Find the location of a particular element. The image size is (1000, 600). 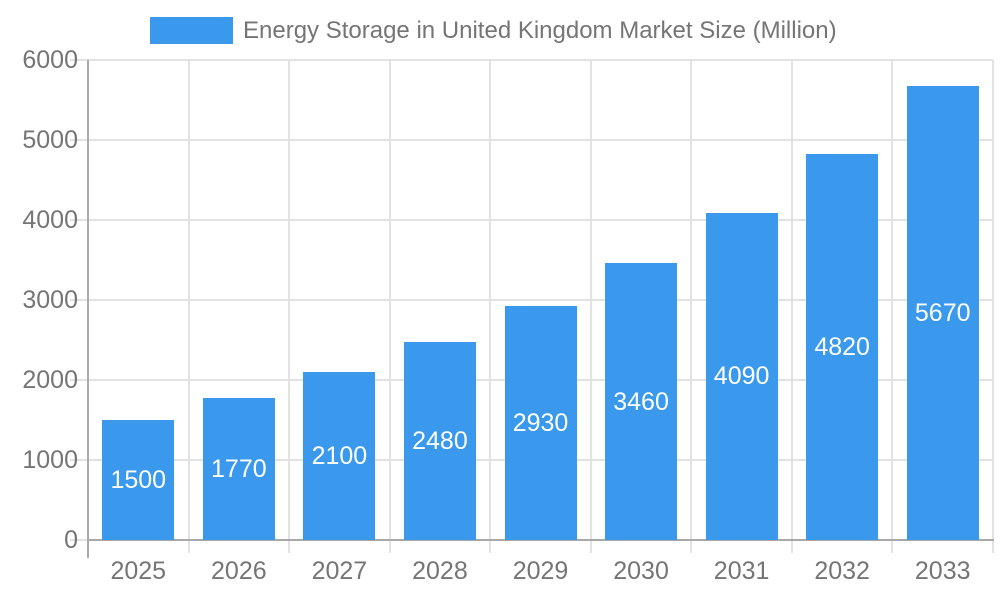

y-axis-tick-label: 1000 is located at coordinates (50, 460).